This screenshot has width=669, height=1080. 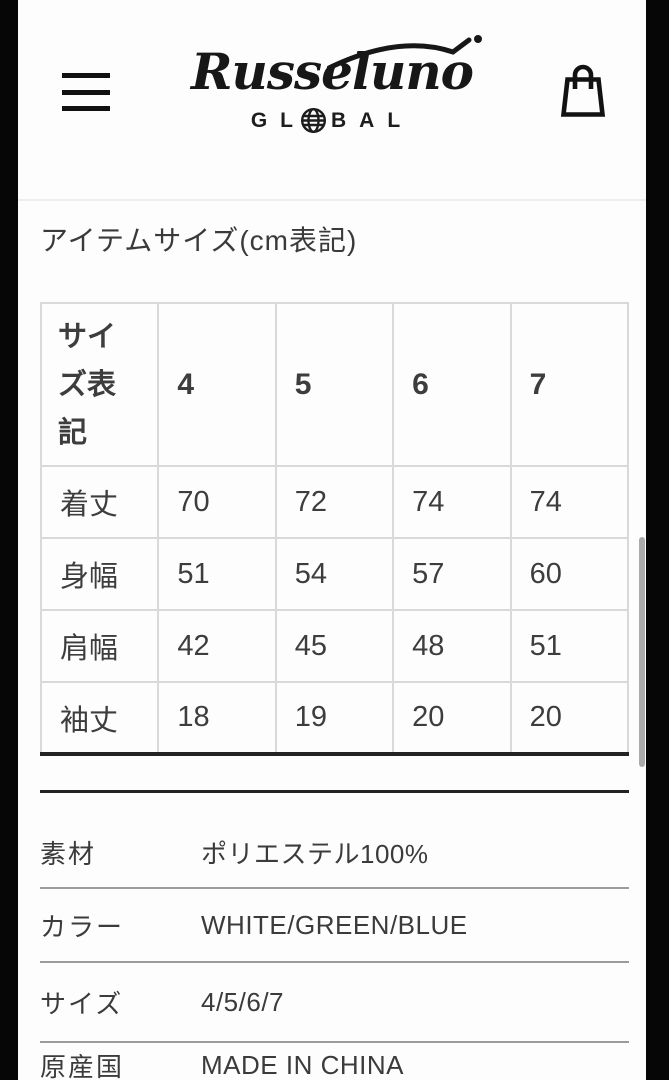 I want to click on cell-value: 18, so click(x=217, y=718).